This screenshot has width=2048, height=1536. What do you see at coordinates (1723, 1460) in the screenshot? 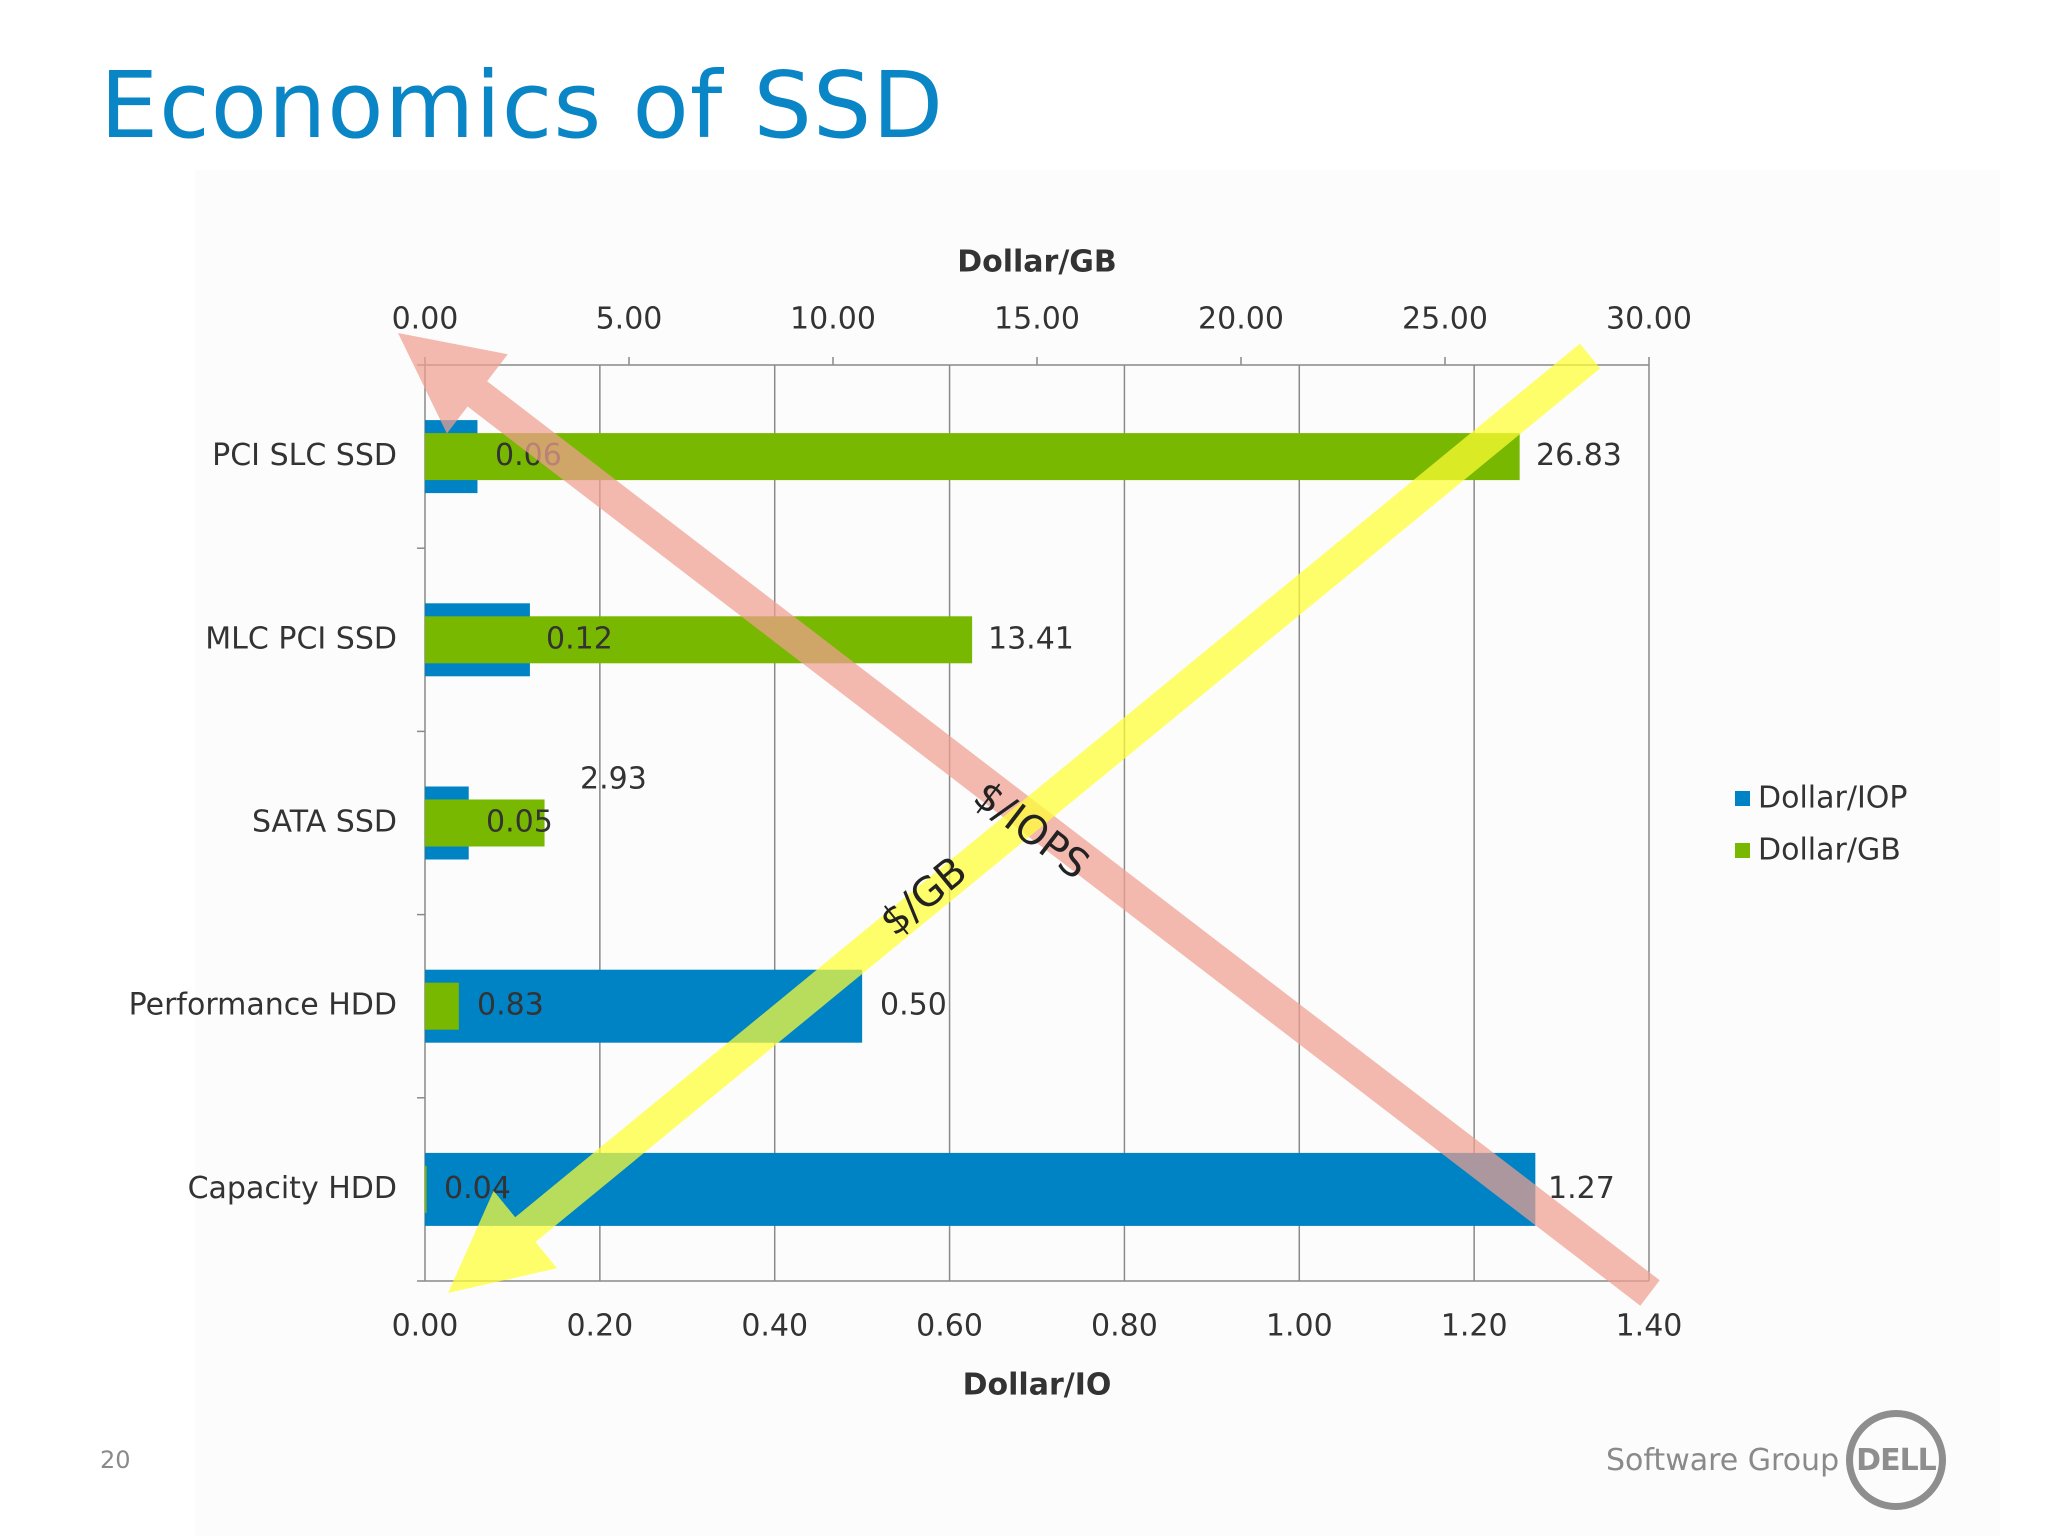
I see `footer-brand: Software Group` at bounding box center [1723, 1460].